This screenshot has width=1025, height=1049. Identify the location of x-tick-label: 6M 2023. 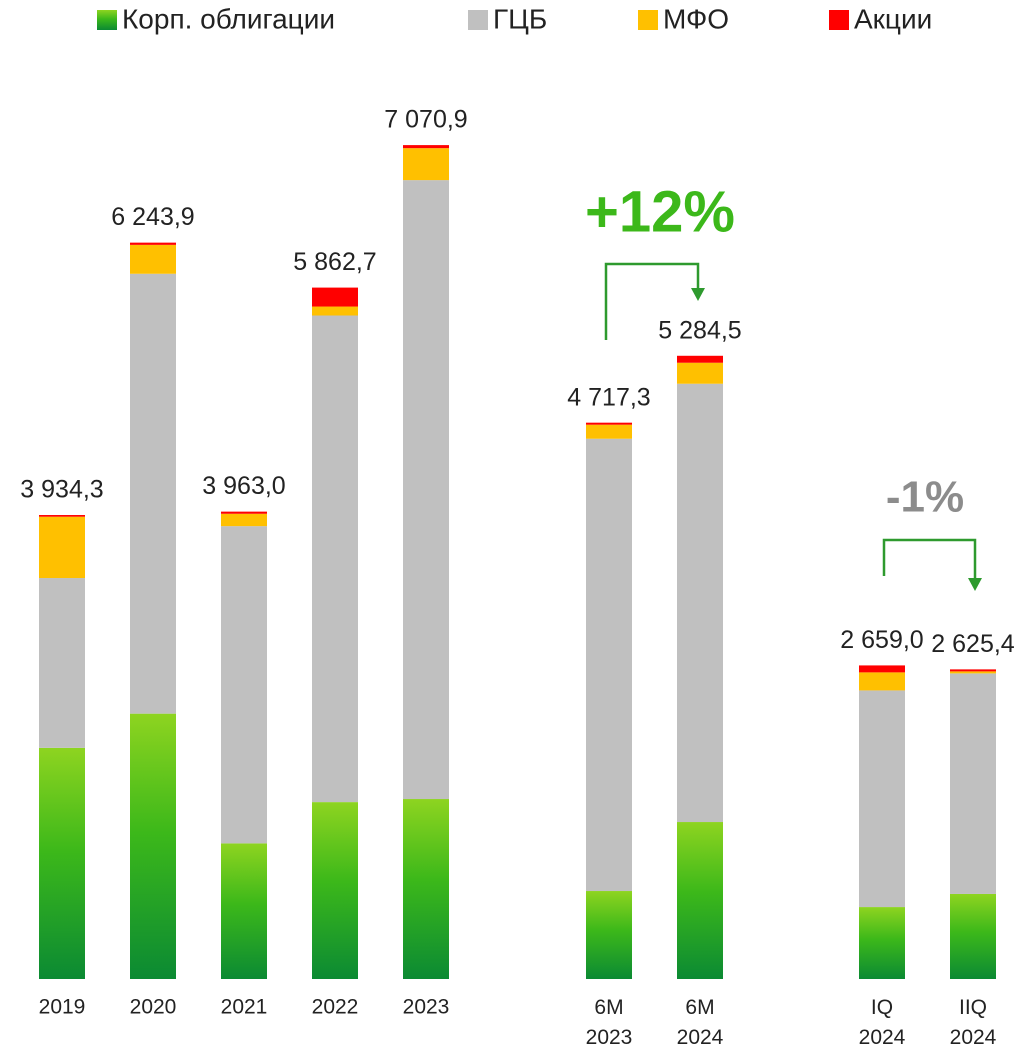
(609, 1022).